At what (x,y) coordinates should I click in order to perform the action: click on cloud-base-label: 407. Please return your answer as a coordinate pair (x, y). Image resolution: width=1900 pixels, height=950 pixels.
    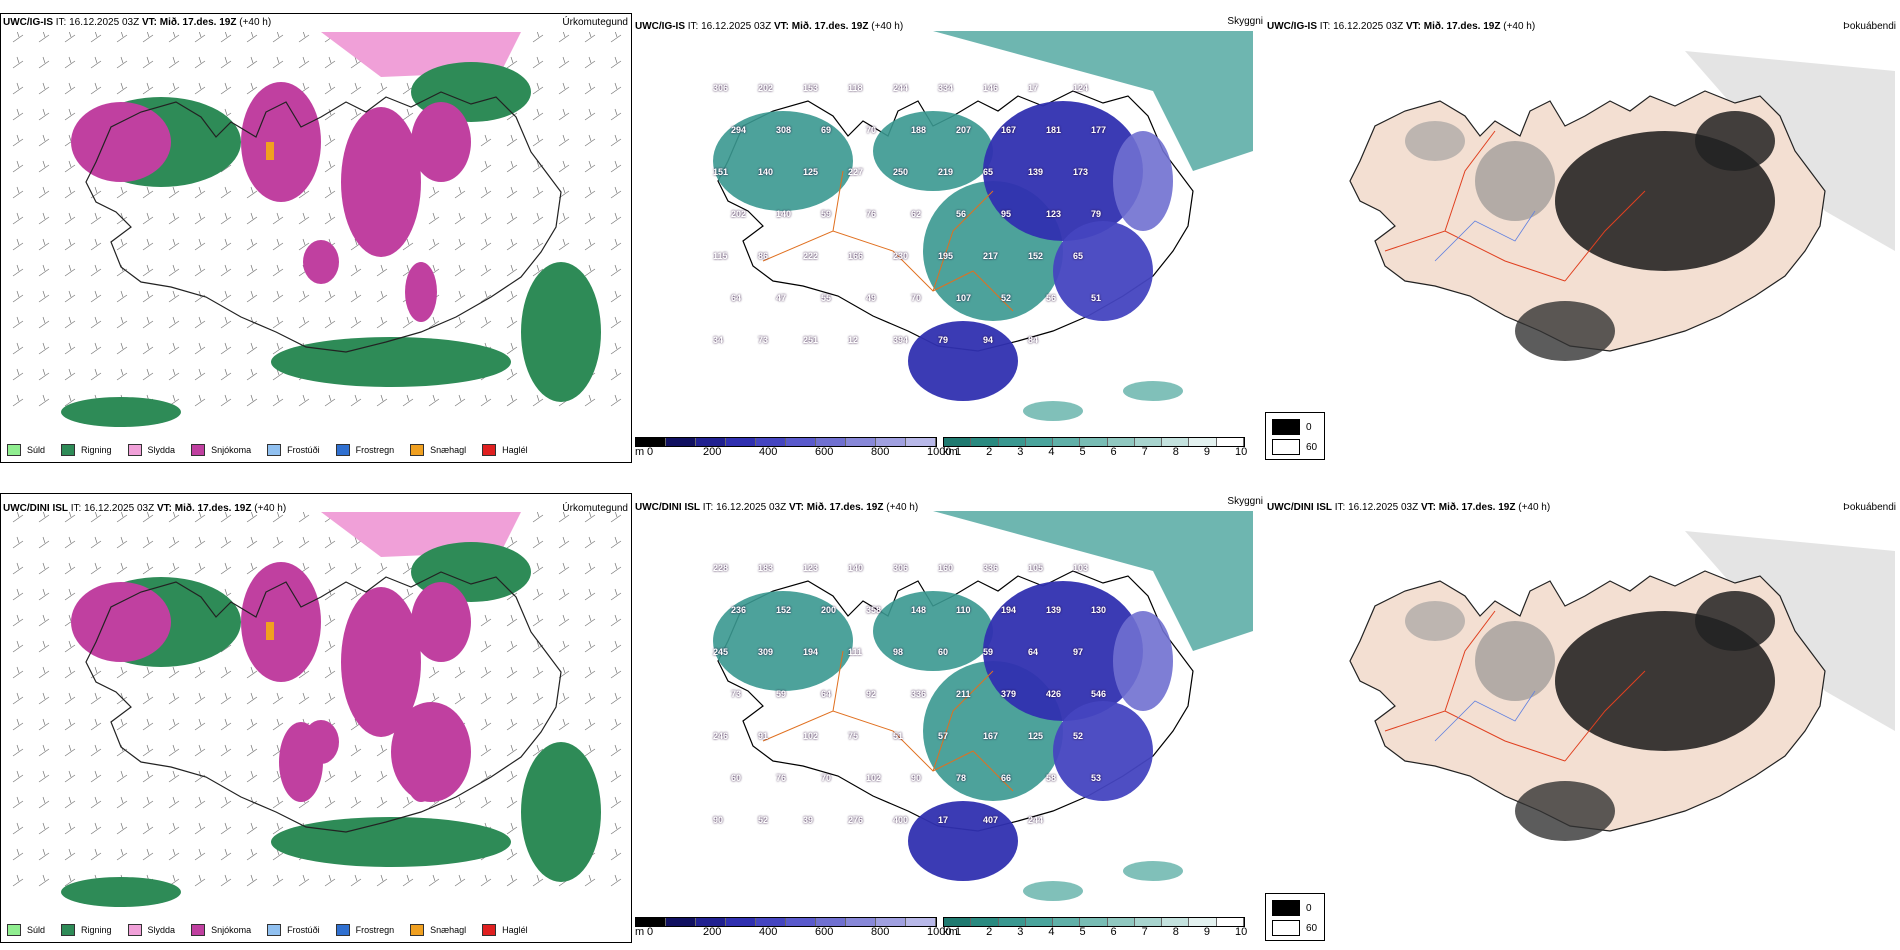
    Looking at the image, I should click on (991, 820).